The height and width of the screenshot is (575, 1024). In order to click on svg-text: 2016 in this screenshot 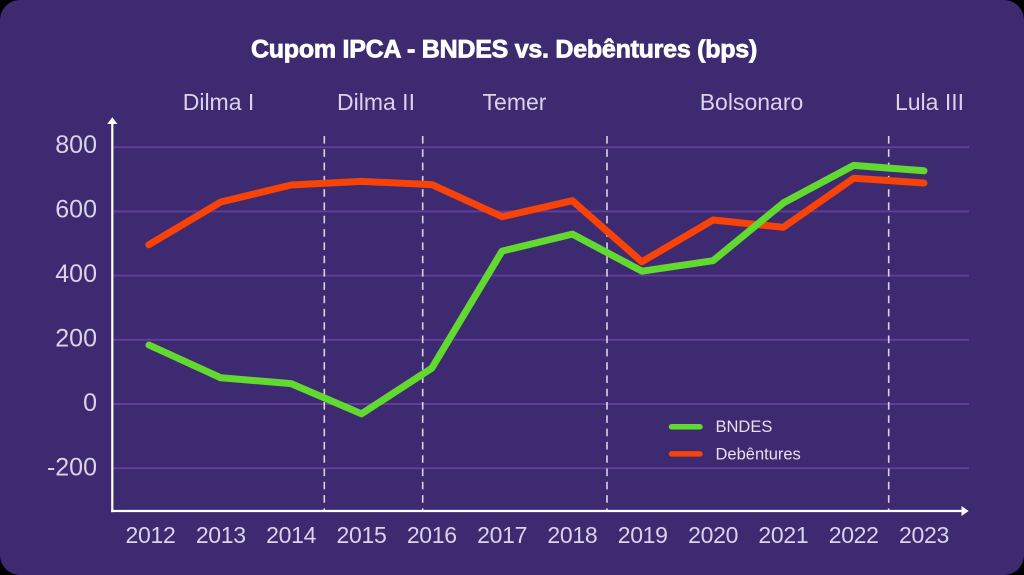, I will do `click(432, 535)`.